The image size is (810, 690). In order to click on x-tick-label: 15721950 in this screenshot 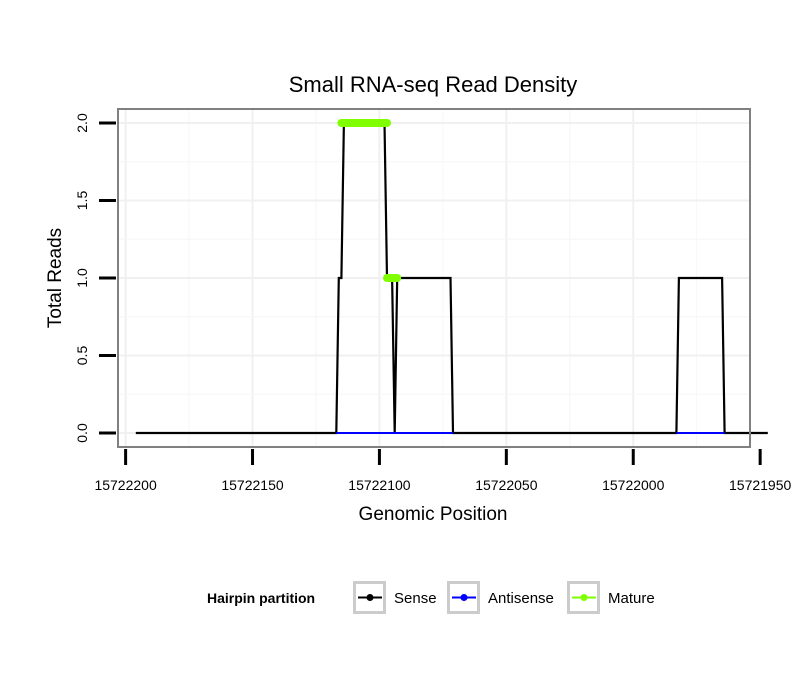, I will do `click(760, 485)`.